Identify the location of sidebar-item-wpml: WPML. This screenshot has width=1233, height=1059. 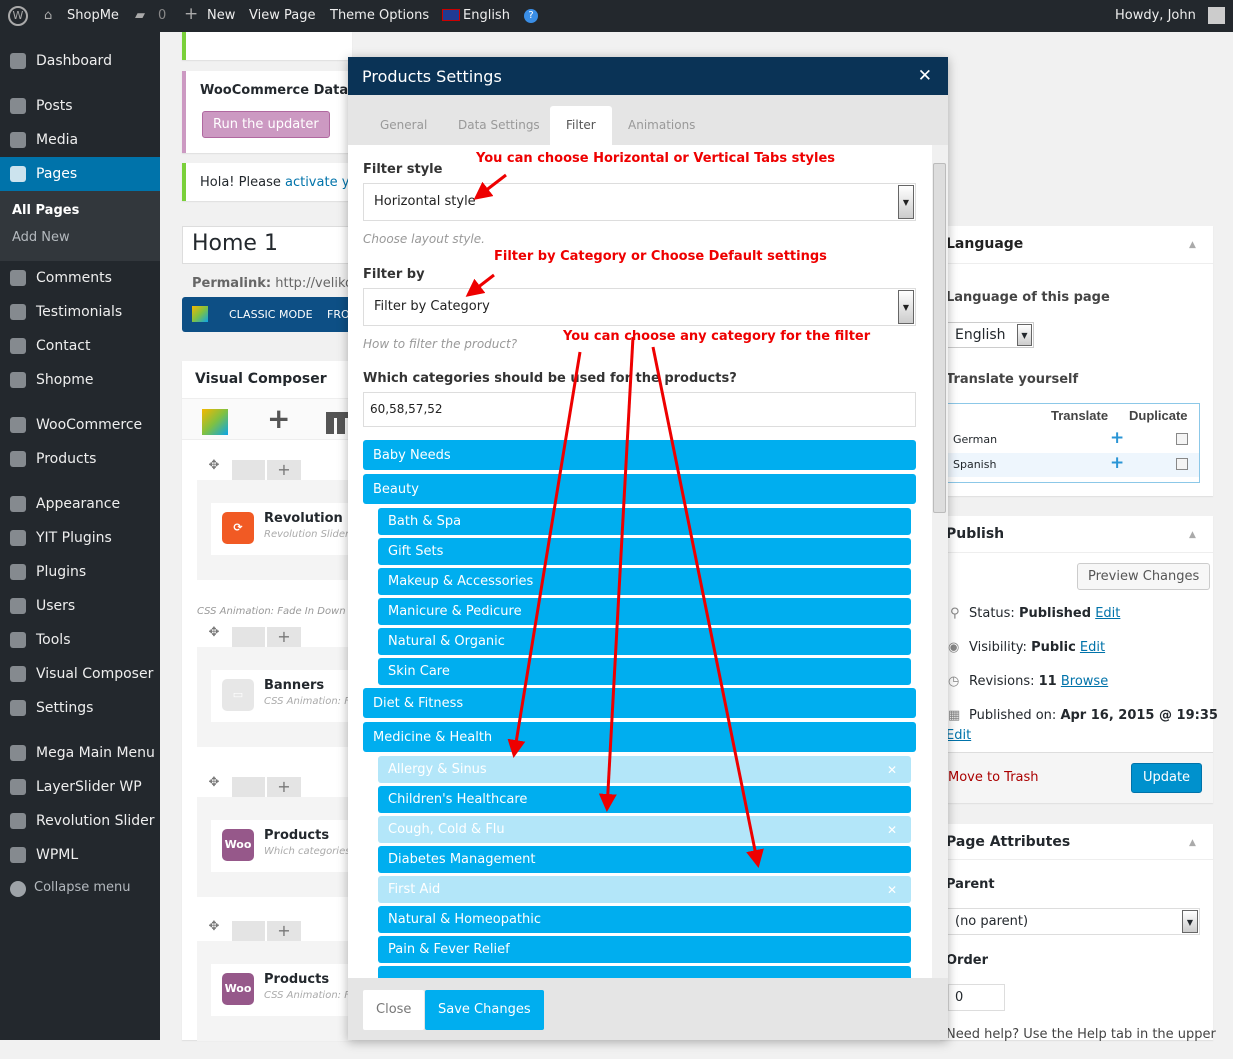
(80, 855).